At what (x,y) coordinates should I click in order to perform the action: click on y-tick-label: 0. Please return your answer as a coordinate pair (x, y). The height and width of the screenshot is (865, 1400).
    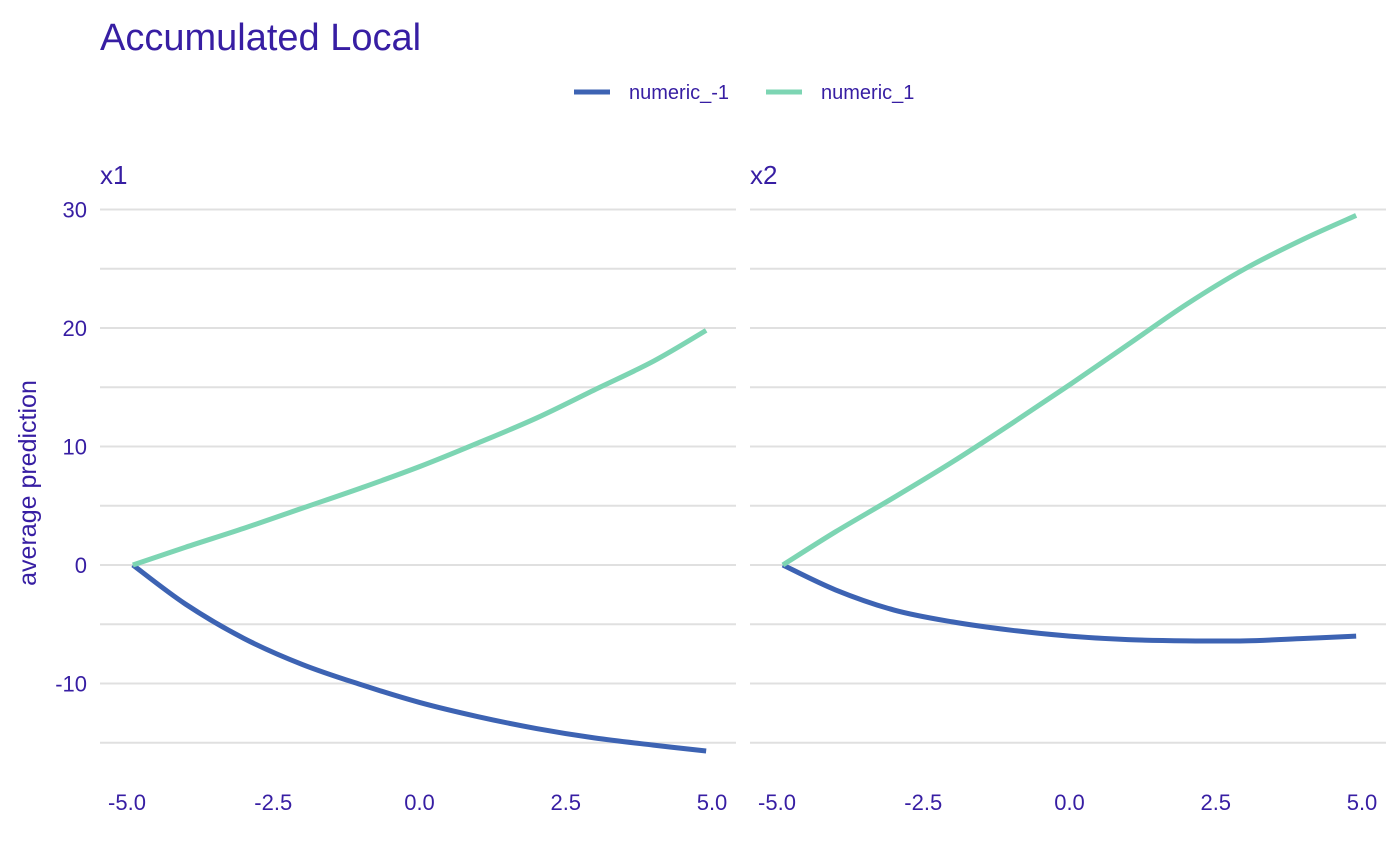
    Looking at the image, I should click on (81, 565).